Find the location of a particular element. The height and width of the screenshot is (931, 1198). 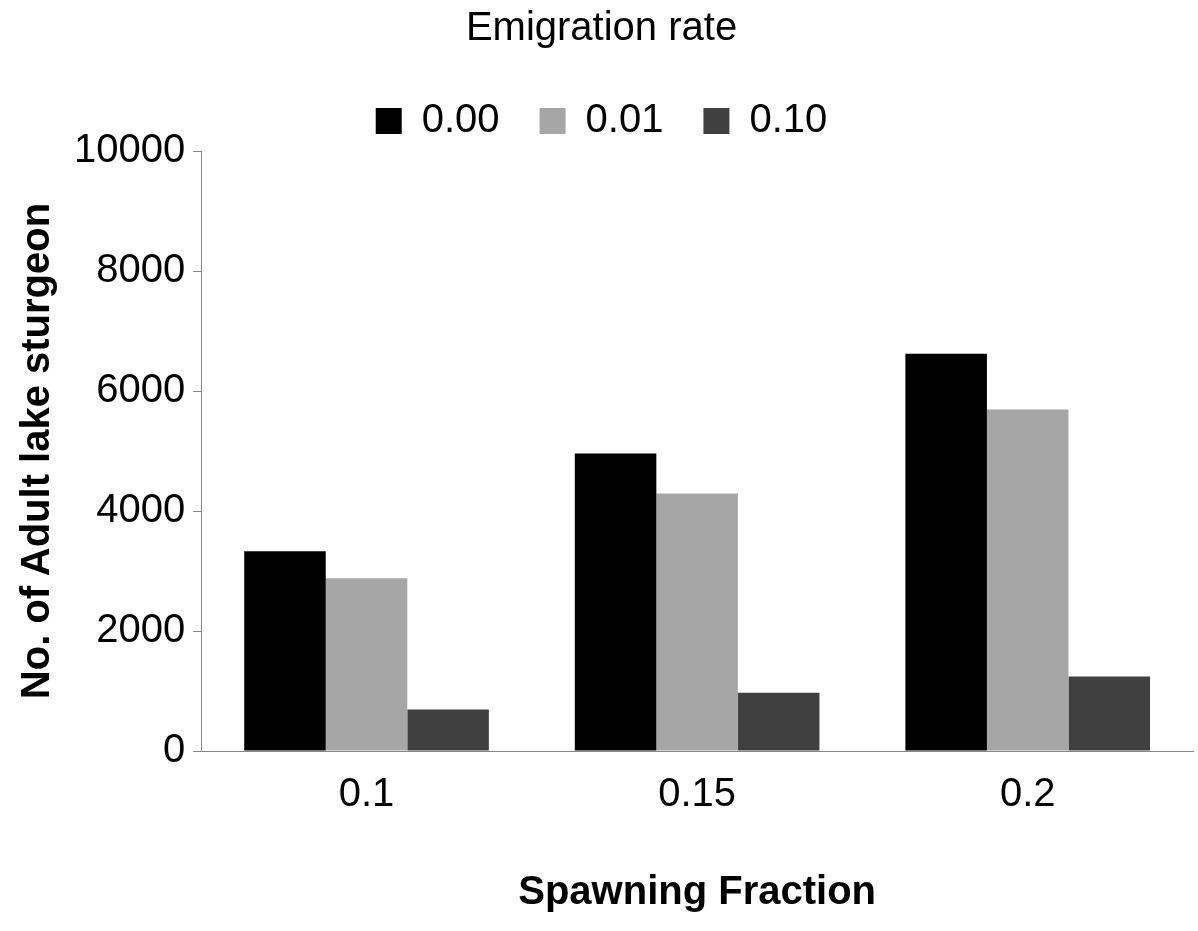

legend-label: 0.10 is located at coordinates (788, 118).